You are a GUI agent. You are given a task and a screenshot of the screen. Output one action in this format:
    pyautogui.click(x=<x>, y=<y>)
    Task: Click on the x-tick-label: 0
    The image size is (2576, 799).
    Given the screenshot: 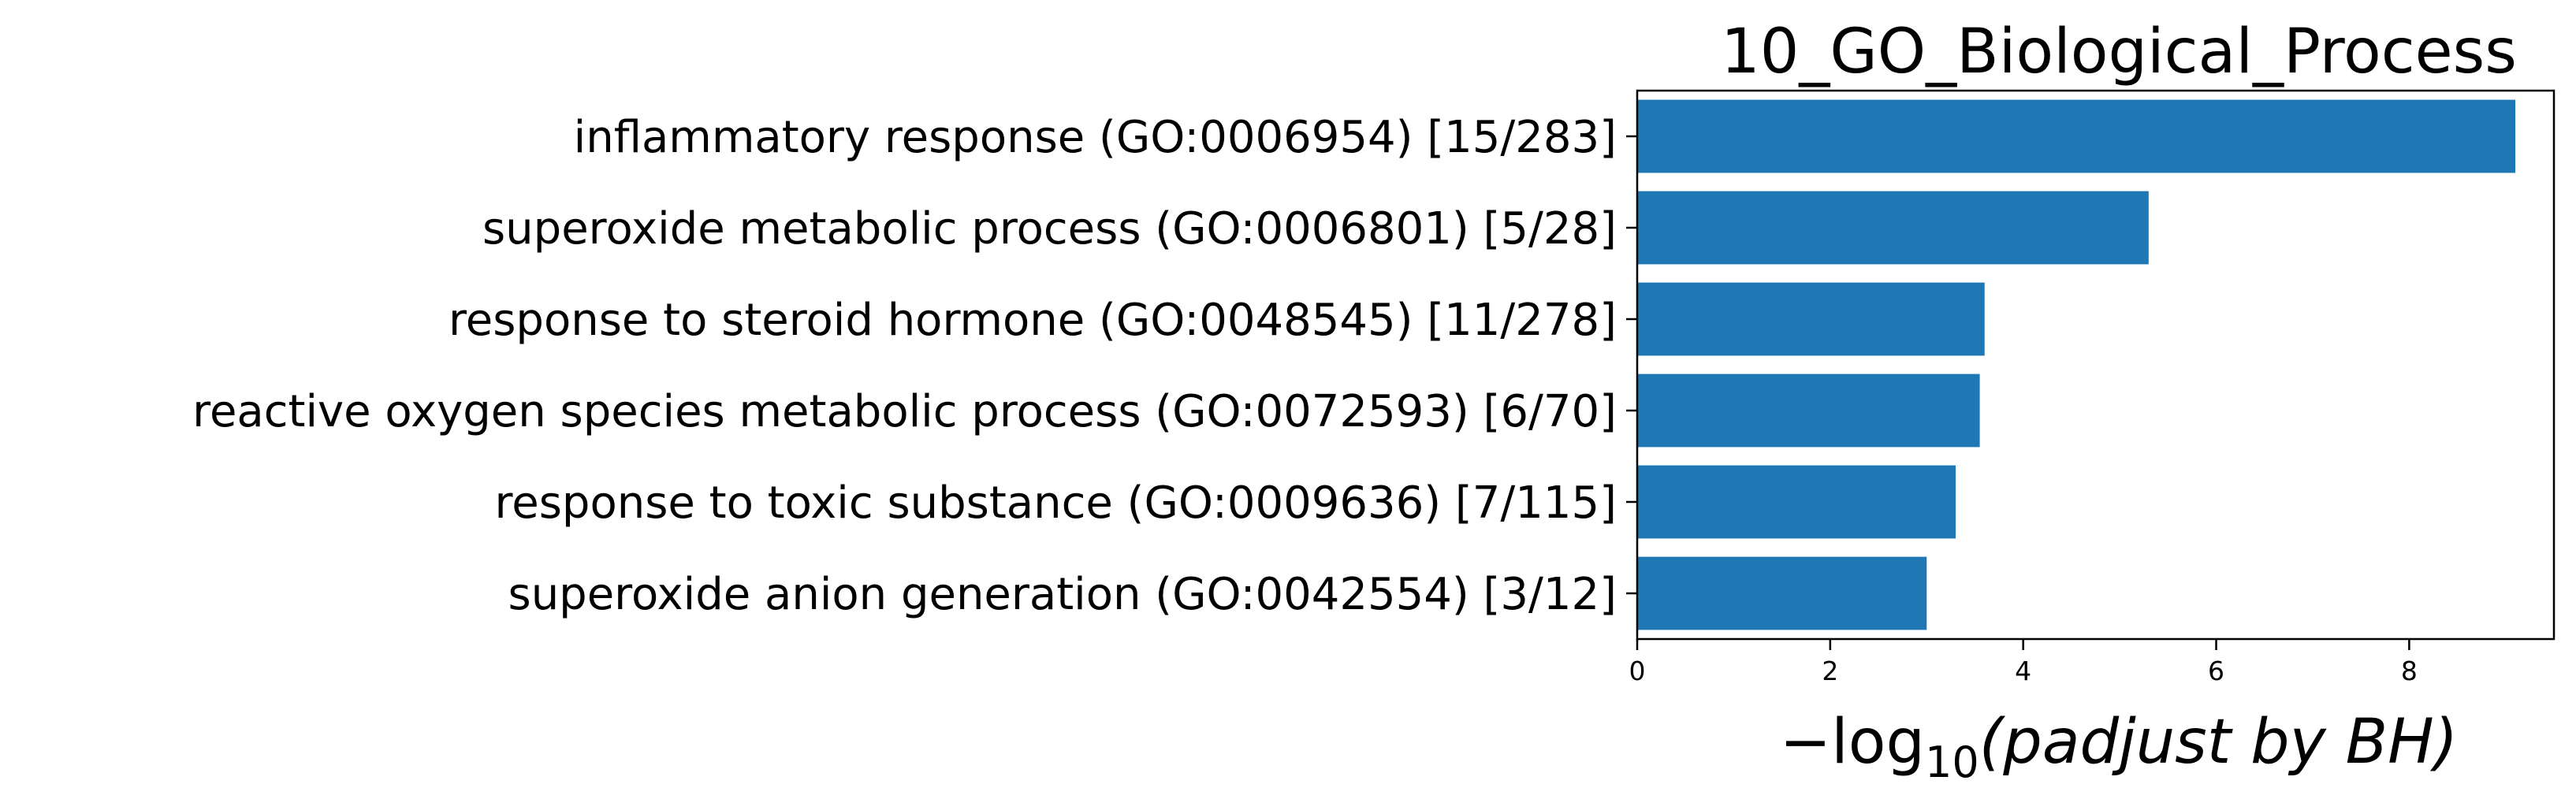 What is the action you would take?
    pyautogui.click(x=1637, y=671)
    